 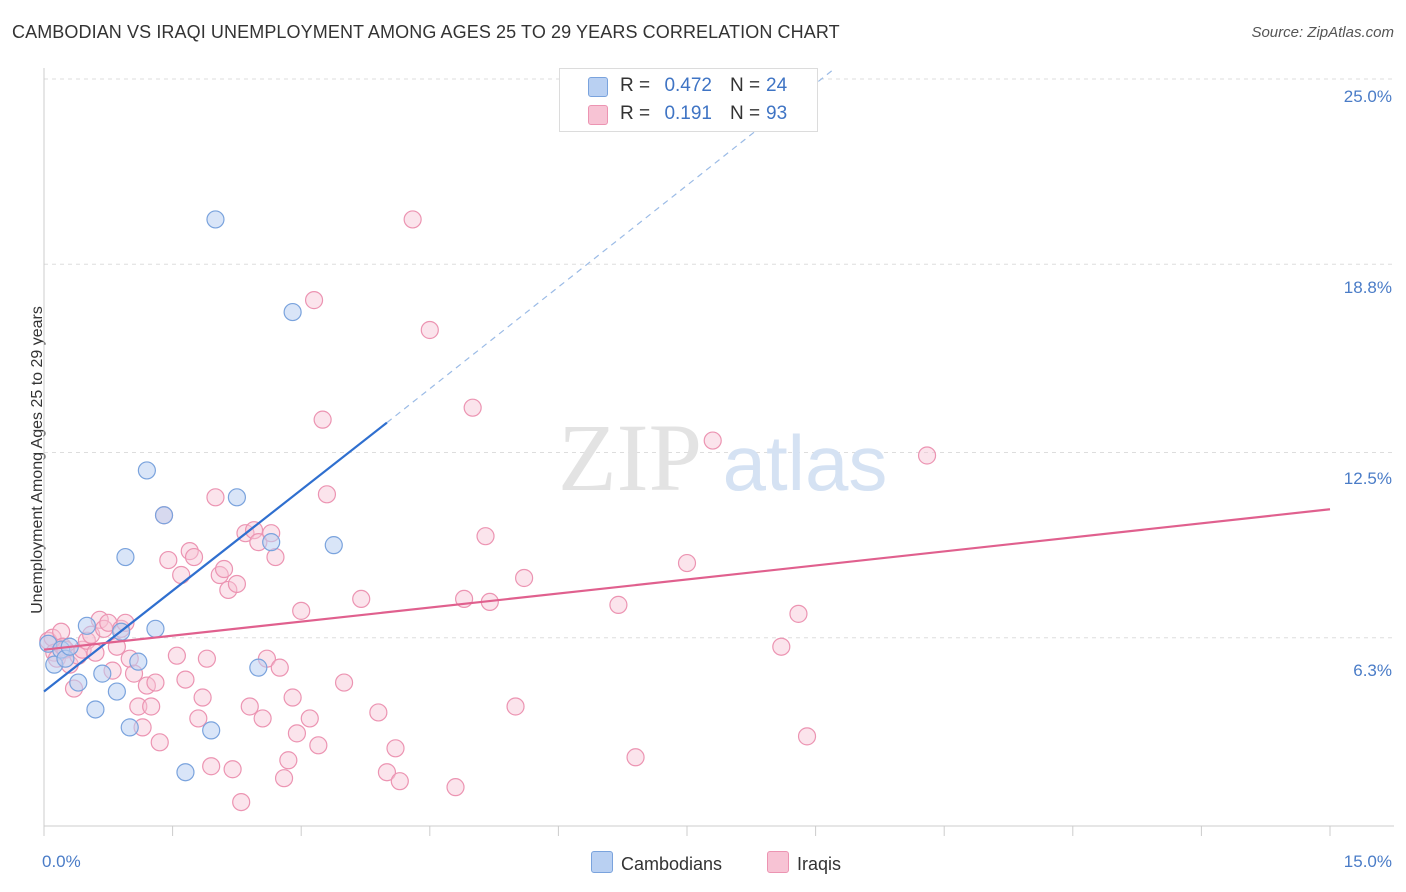 I want to click on watermark-atlas: atlas, so click(x=805, y=463).